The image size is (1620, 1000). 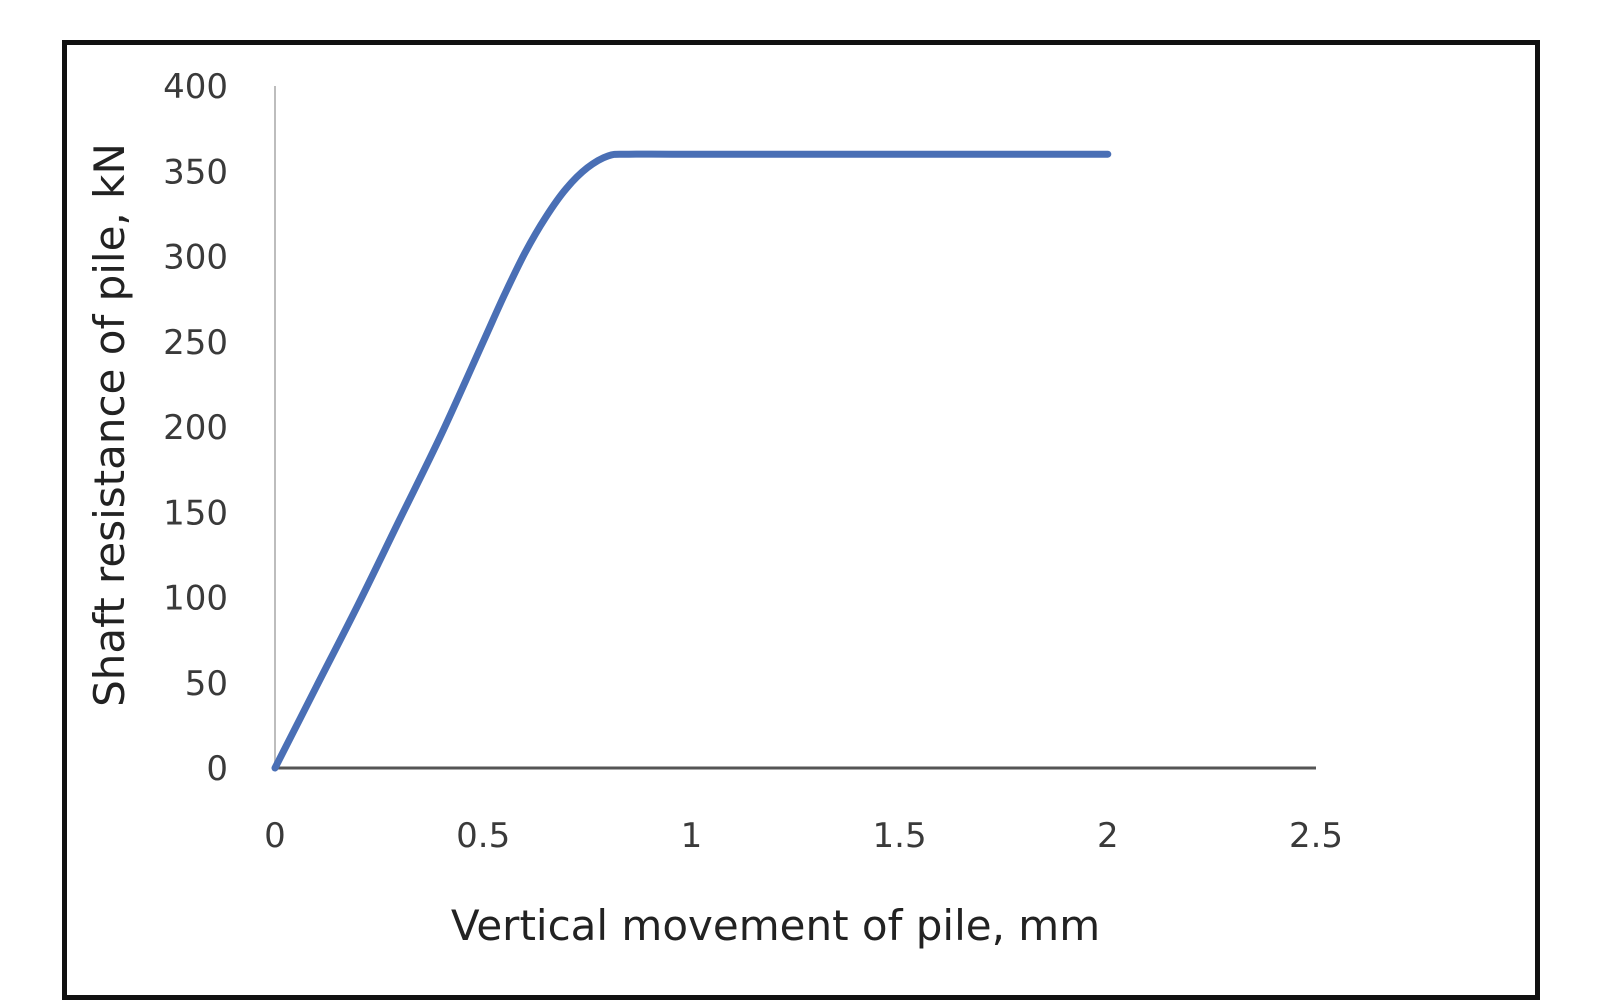 I want to click on y-tick-label: 0, so click(x=217, y=769).